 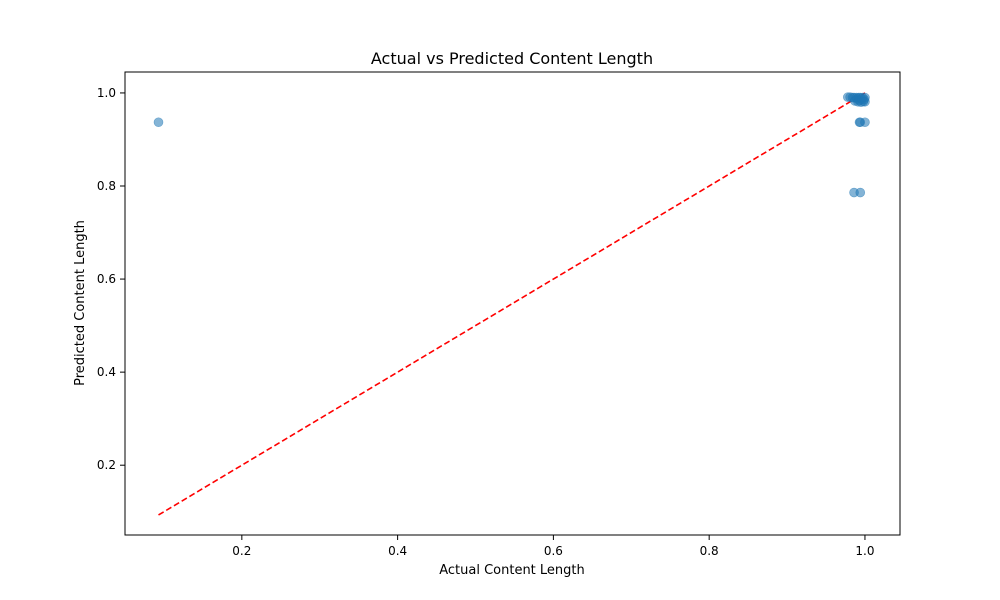 What do you see at coordinates (864, 551) in the screenshot?
I see `x-tick-label: 1.0` at bounding box center [864, 551].